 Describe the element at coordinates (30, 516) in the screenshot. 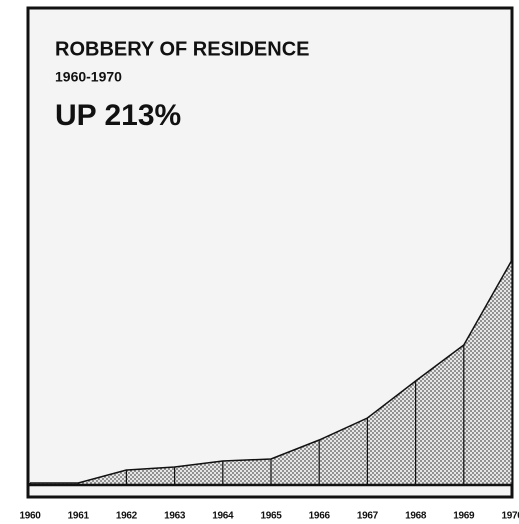

I see `x-tick-label: 1960` at that location.